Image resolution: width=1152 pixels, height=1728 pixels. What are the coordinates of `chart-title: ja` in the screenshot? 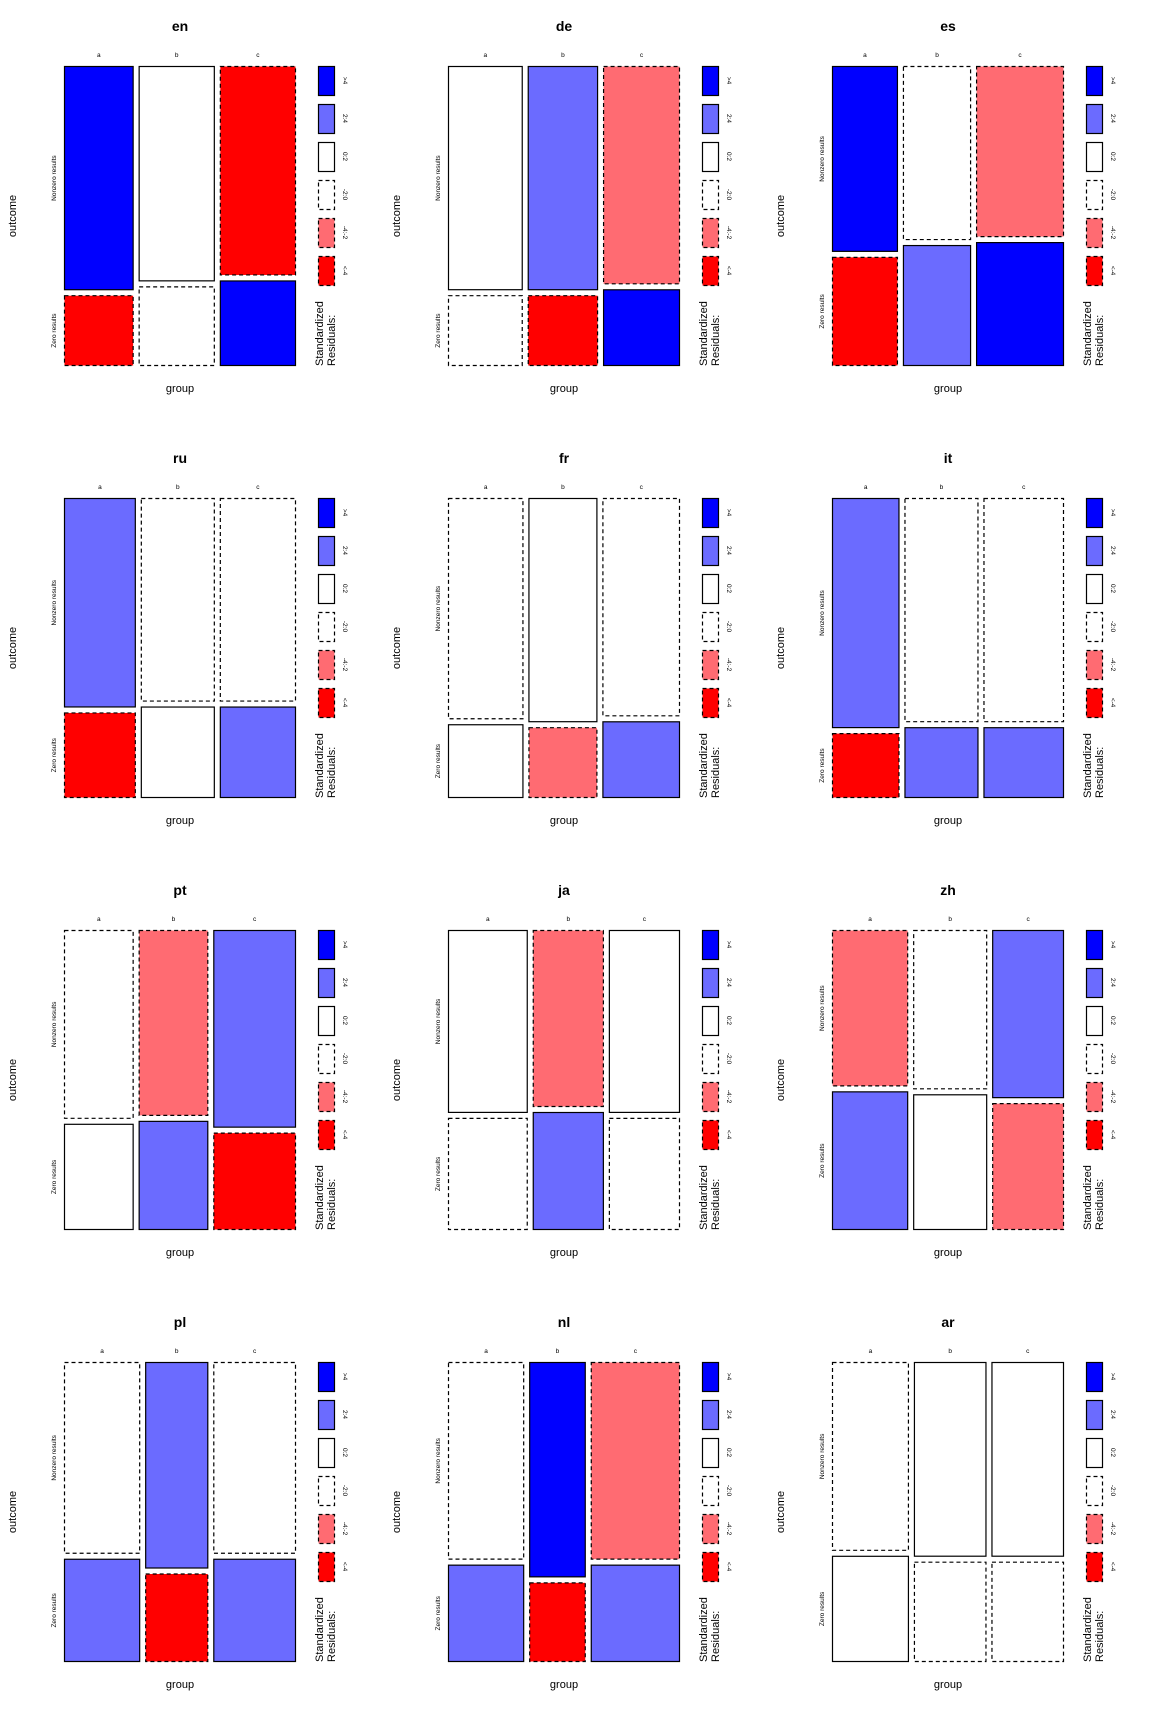 It's located at (563, 890).